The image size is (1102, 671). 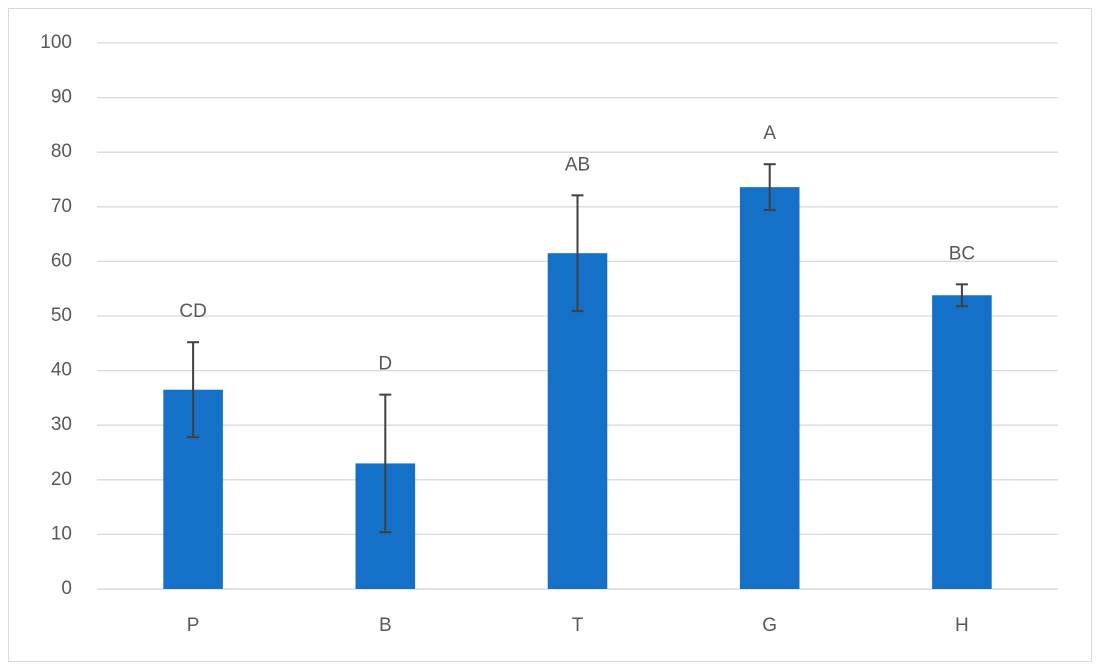 I want to click on y-tick-label: 0, so click(x=66, y=588).